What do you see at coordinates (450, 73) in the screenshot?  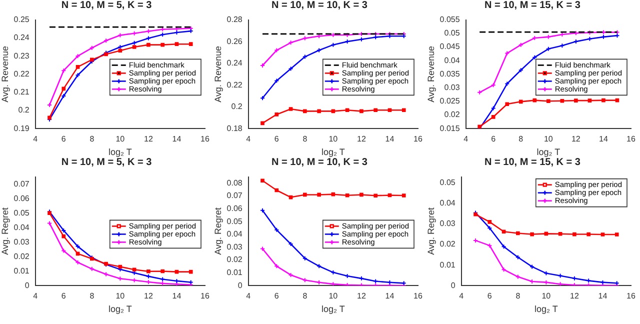 I see `y-tick-label: 0.035` at bounding box center [450, 73].